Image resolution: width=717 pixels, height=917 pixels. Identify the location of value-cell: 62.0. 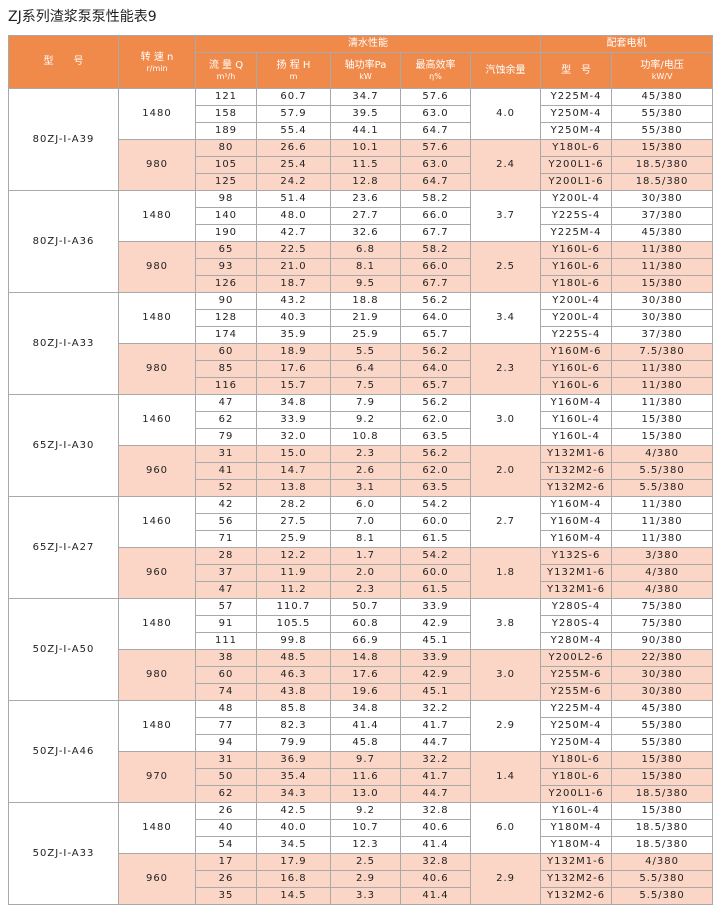
(435, 471).